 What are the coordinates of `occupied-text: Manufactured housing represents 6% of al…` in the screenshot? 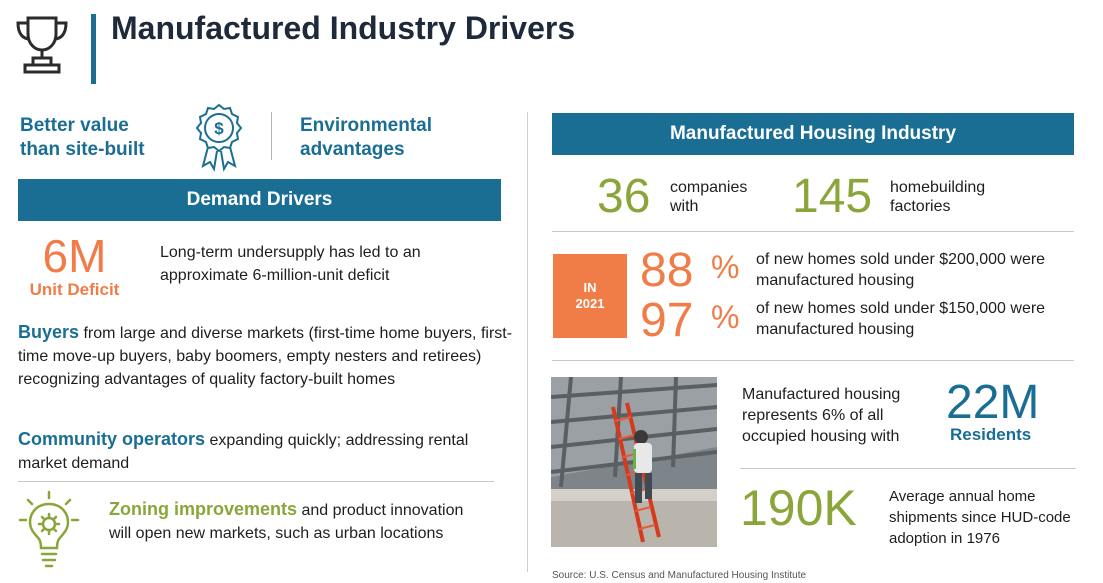 It's located at (821, 415).